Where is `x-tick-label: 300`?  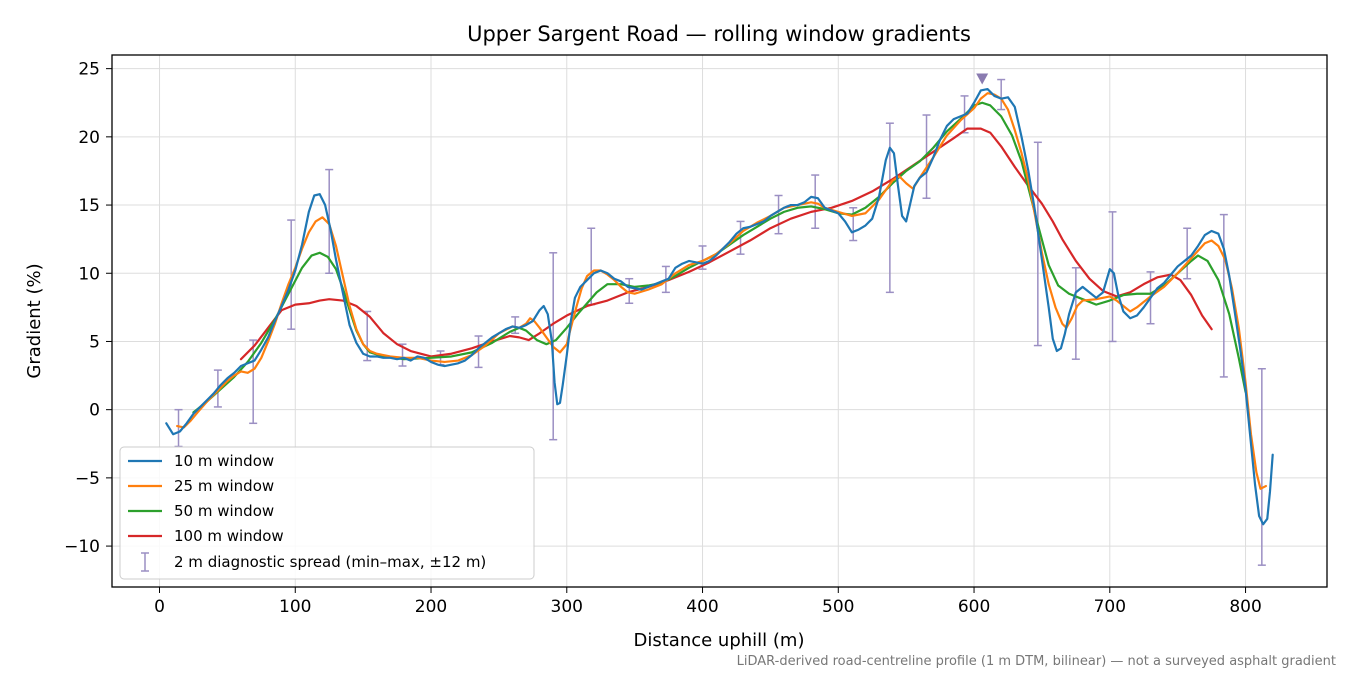
x-tick-label: 300 is located at coordinates (567, 607).